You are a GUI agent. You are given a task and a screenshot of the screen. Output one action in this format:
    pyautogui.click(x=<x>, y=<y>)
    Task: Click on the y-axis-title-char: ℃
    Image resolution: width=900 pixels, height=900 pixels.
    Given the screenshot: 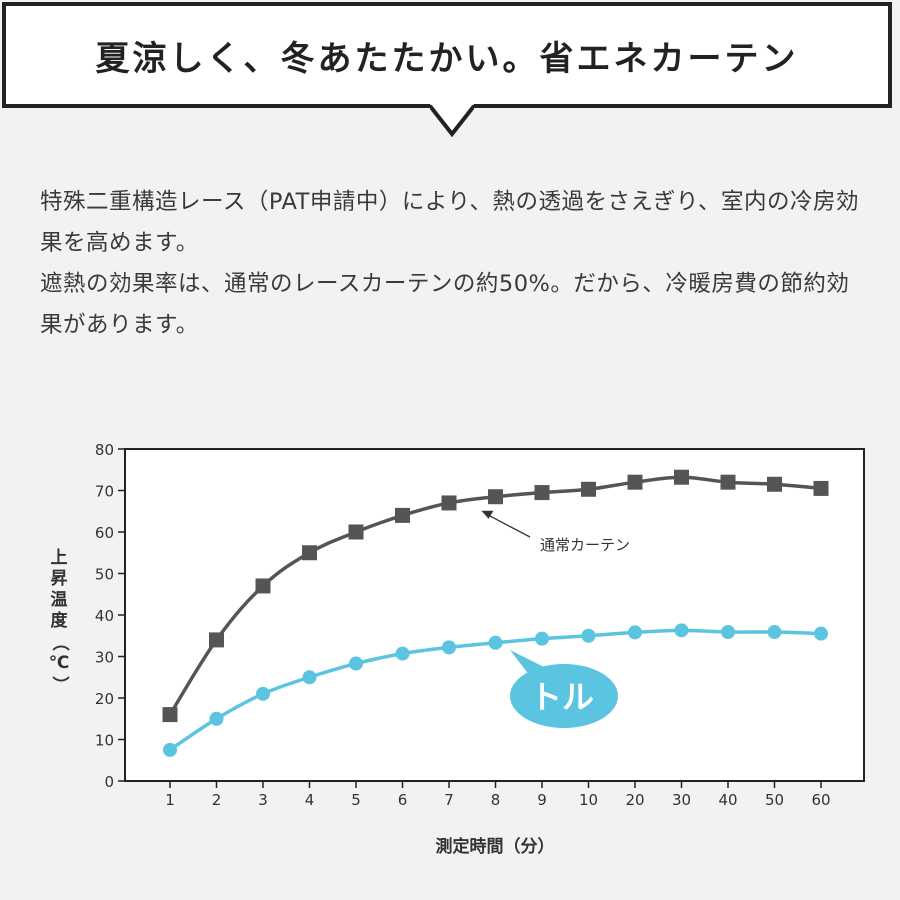 What is the action you would take?
    pyautogui.click(x=59, y=663)
    